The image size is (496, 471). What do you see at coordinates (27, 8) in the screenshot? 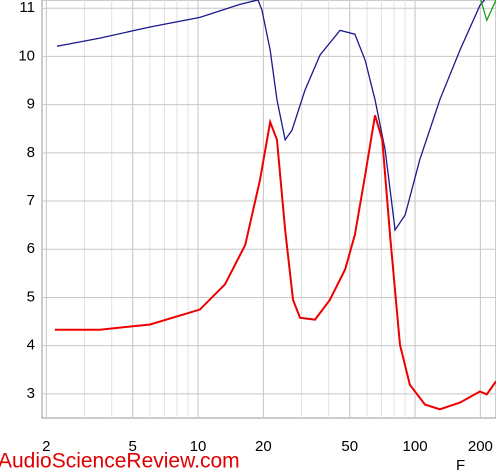
I see `y-tick-label: 11` at bounding box center [27, 8].